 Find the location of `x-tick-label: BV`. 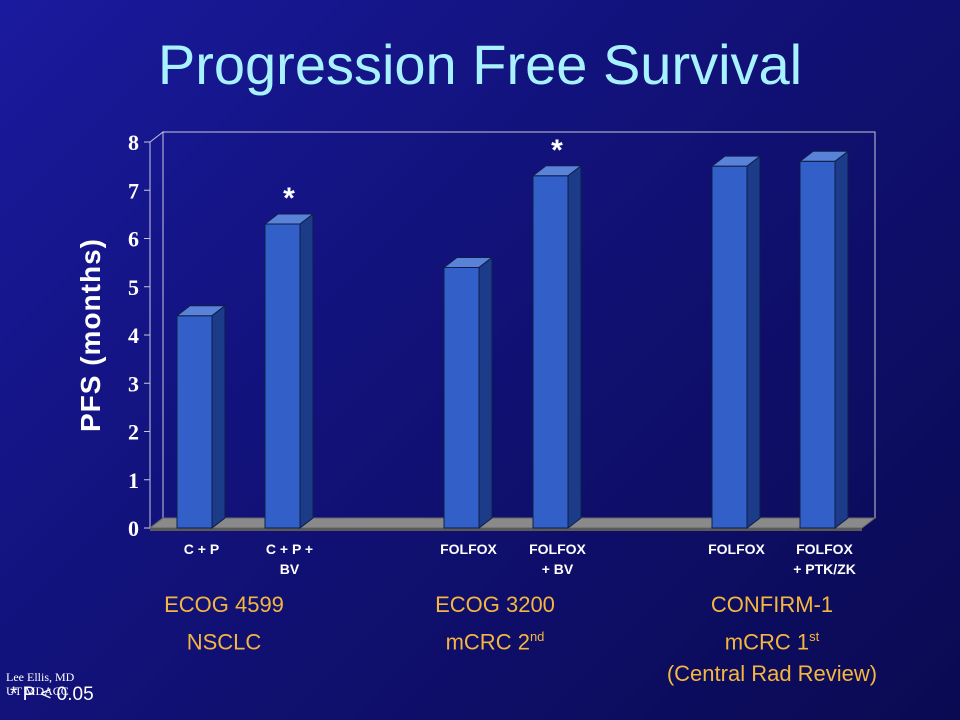

x-tick-label: BV is located at coordinates (290, 569).